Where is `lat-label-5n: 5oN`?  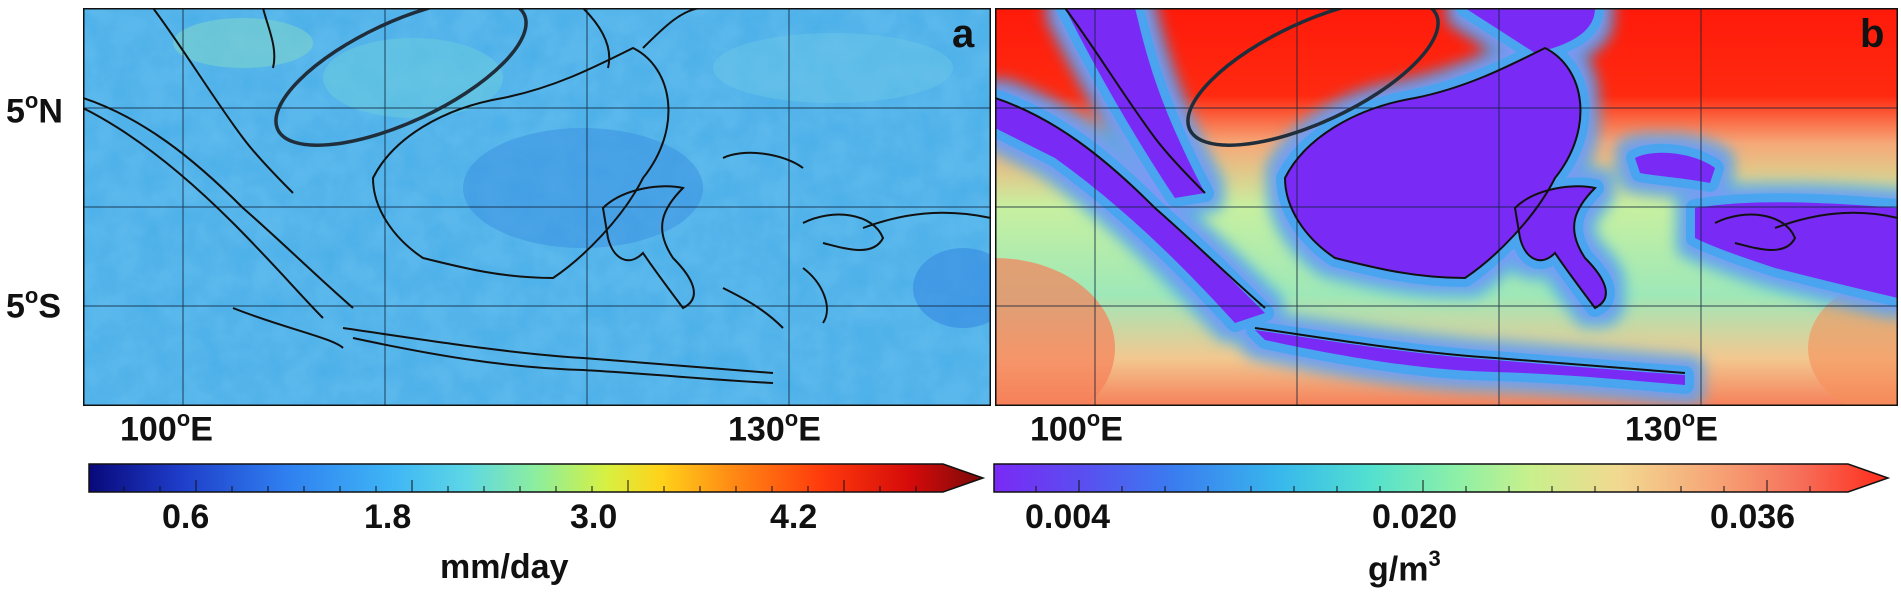
lat-label-5n: 5oN is located at coordinates (34, 109).